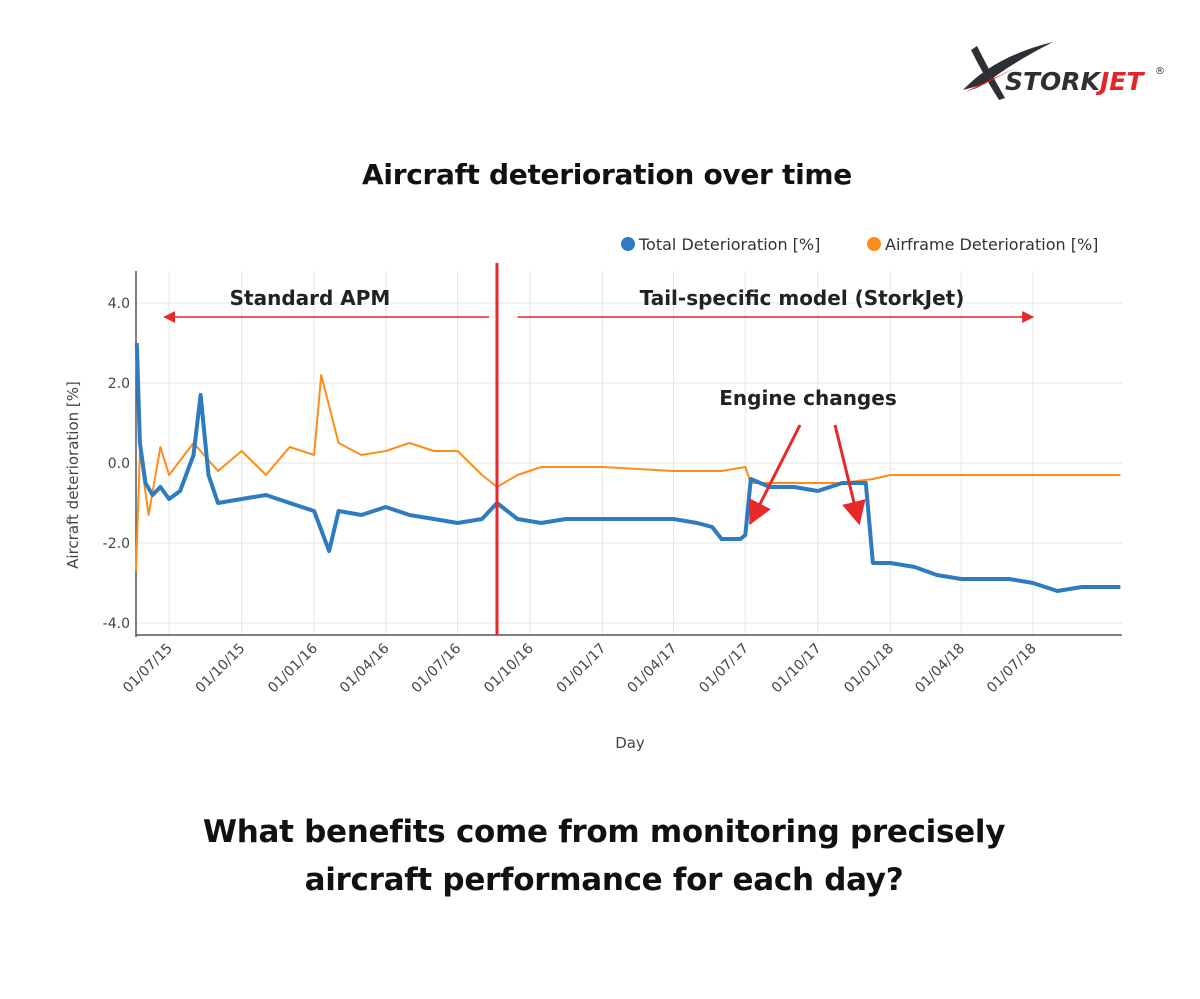  I want to click on x-tick-label: 01/04/17, so click(653, 669).